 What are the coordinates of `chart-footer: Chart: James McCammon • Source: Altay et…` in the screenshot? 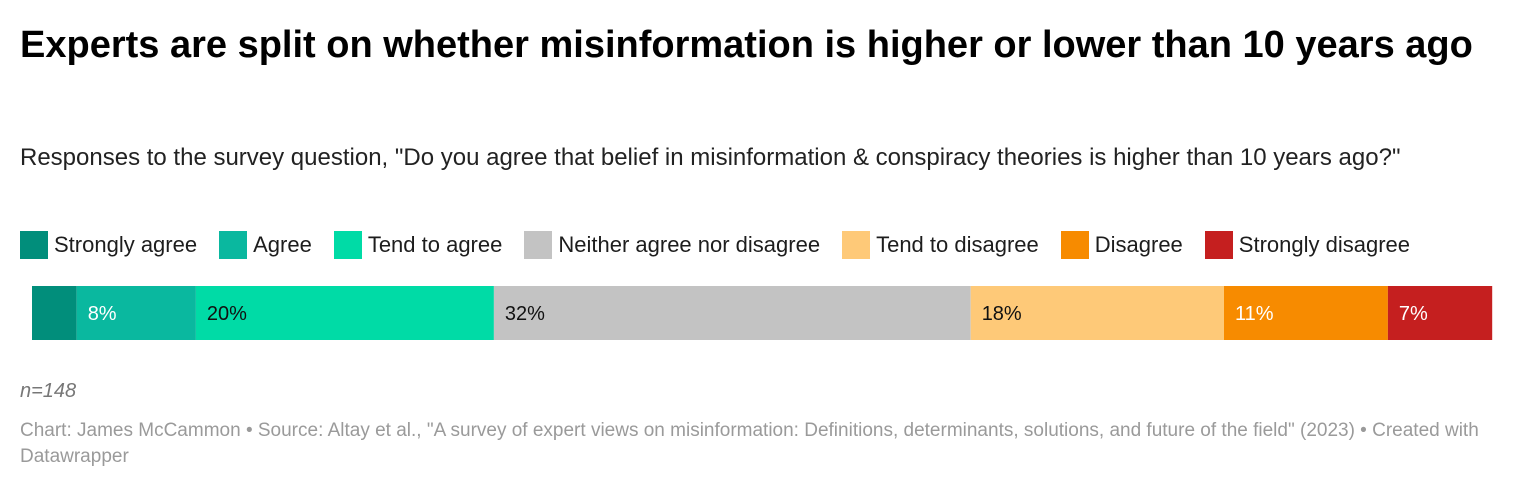 It's located at (749, 443).